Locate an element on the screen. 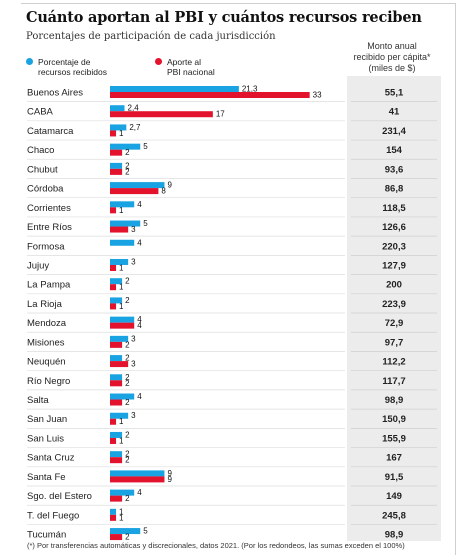 This screenshot has height=559, width=461. per-capita-value: 86,8 is located at coordinates (394, 189).